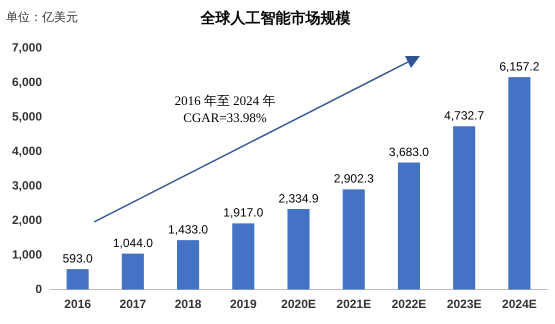 The image size is (555, 324). I want to click on x-tick-label: 2022E, so click(409, 304).